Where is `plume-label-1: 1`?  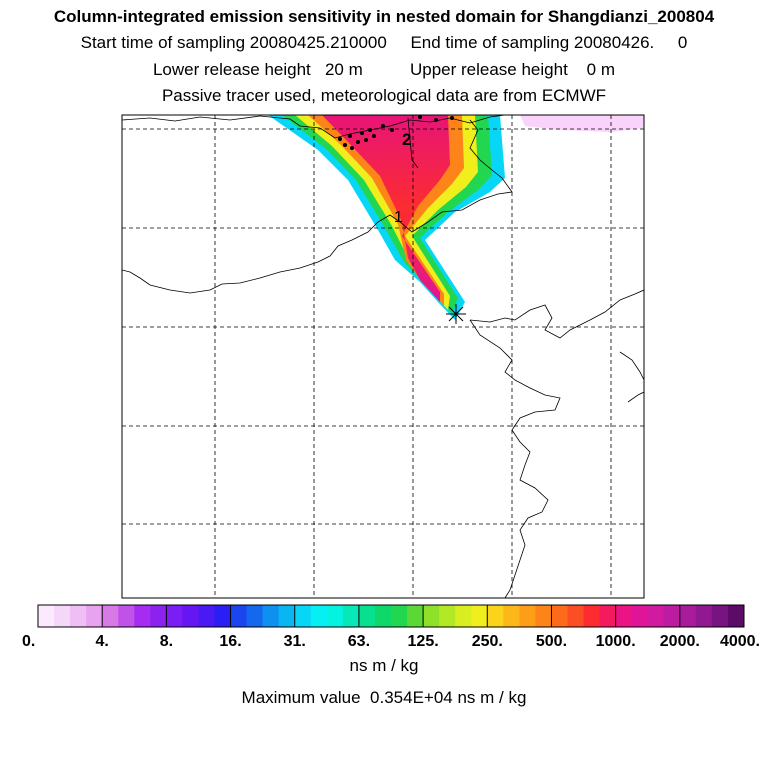
plume-label-1: 1 is located at coordinates (398, 217).